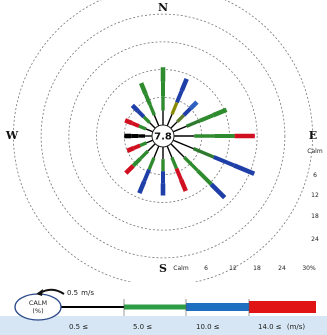 The image size is (327, 335). What do you see at coordinates (315, 151) in the screenshot?
I see `ring-label-calm-v: Calm` at bounding box center [315, 151].